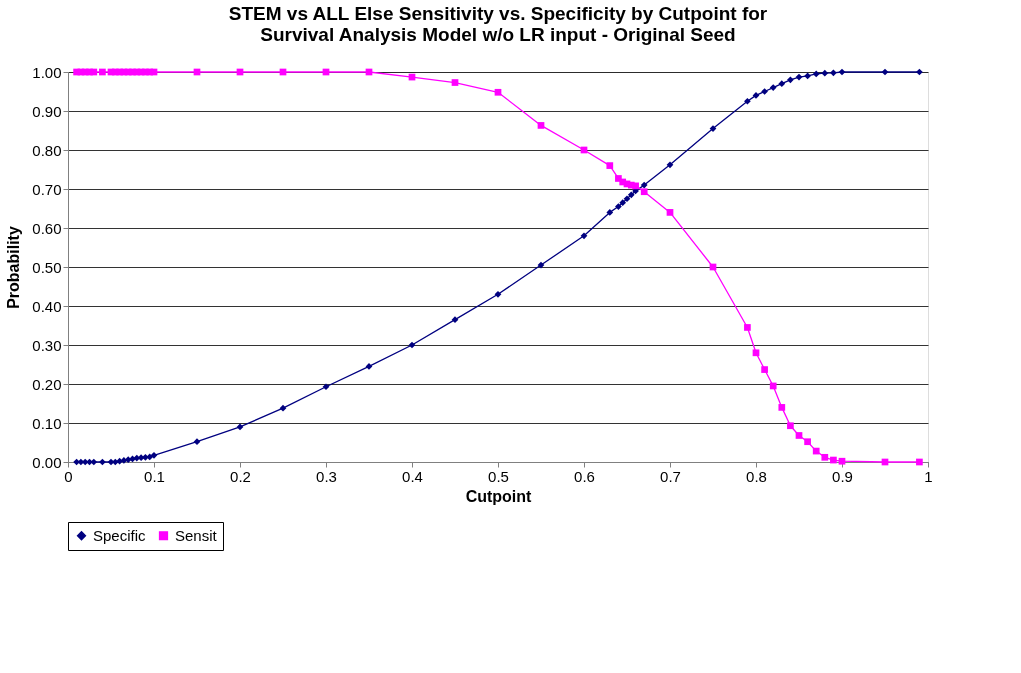 This screenshot has width=1021, height=673. Describe the element at coordinates (196, 535) in the screenshot. I see `legend-label: Sensit` at that location.